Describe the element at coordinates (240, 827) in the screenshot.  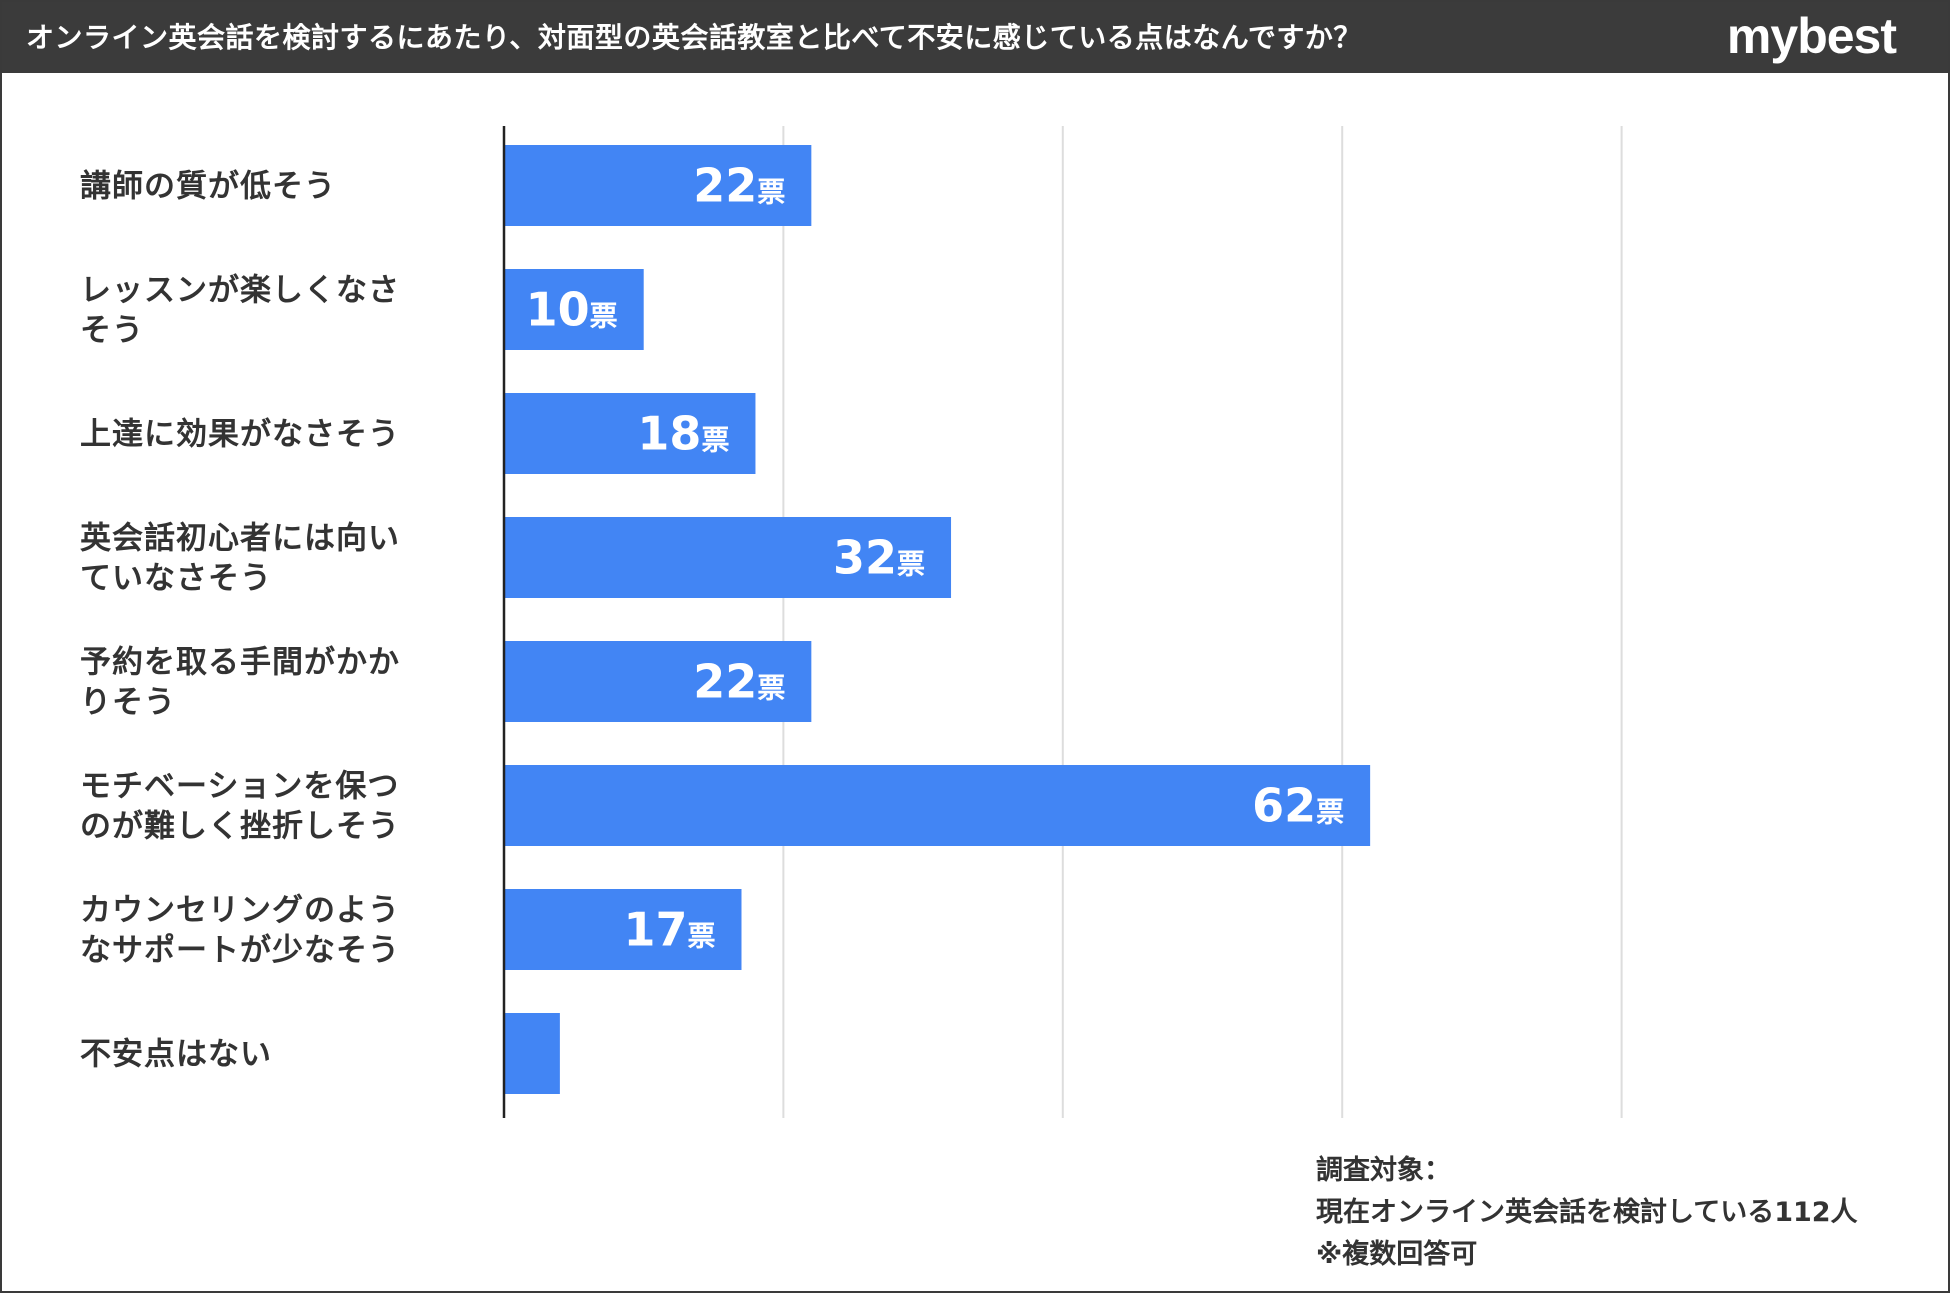
I see `category-label: のが難しく挫折しそう` at that location.